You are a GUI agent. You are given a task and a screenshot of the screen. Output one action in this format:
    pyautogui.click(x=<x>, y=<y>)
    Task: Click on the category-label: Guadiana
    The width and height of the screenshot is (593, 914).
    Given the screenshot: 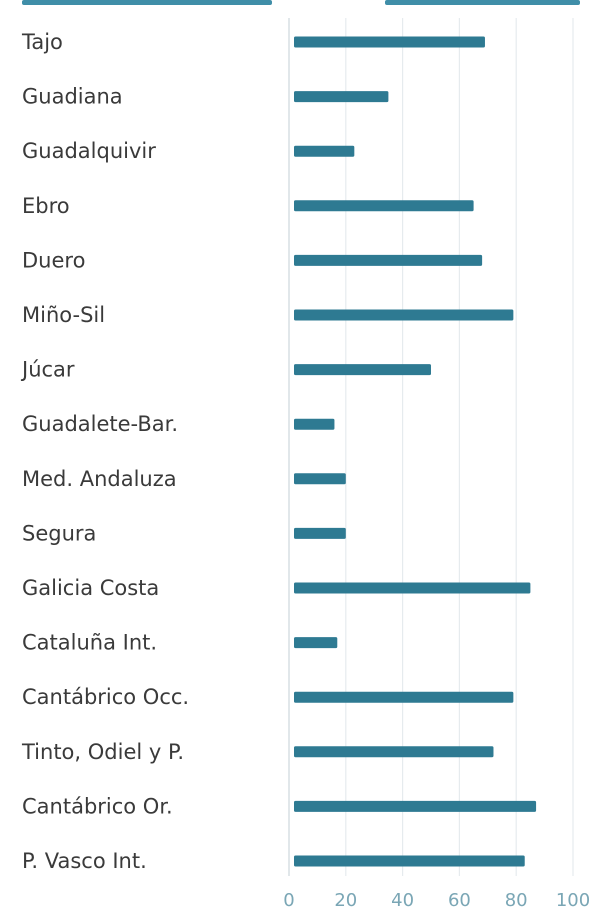 What is the action you would take?
    pyautogui.click(x=72, y=97)
    